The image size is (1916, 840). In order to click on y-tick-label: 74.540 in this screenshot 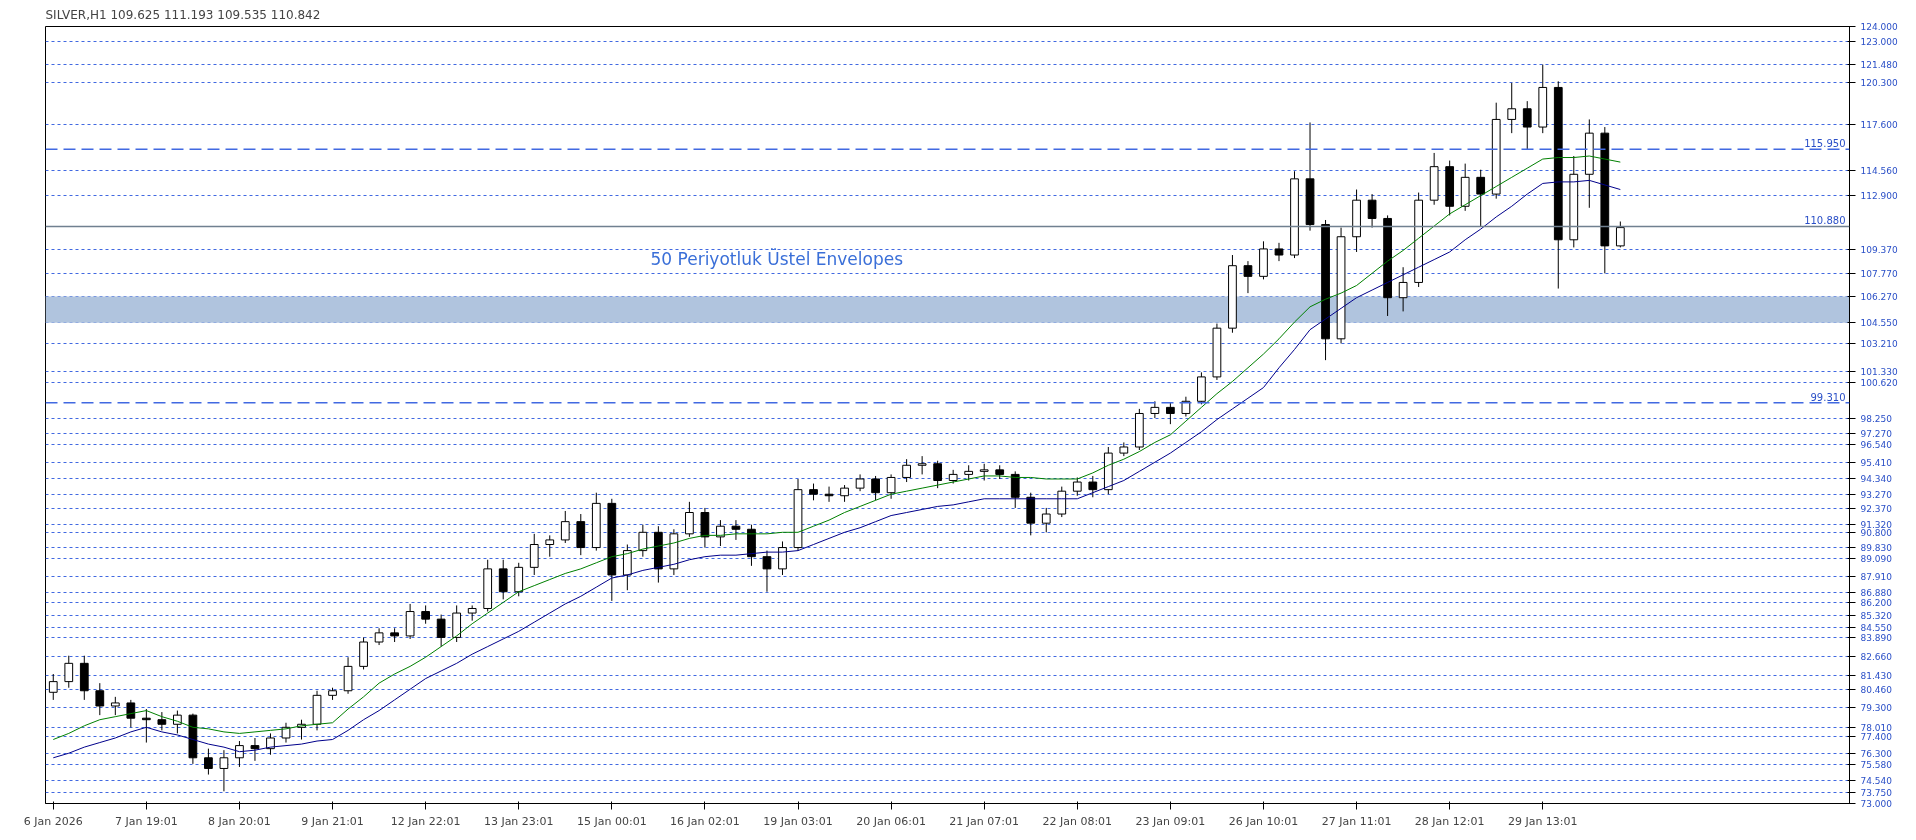, I will do `click(1876, 780)`.